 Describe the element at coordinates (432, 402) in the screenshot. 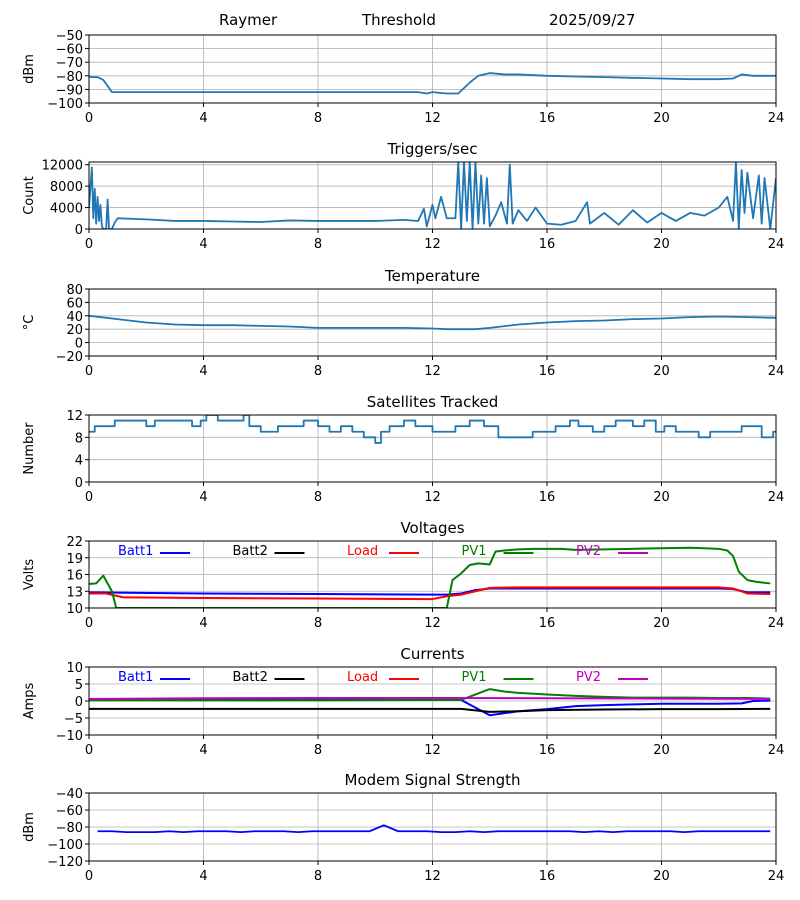

I see `chart-title: Satellites Tracked` at that location.